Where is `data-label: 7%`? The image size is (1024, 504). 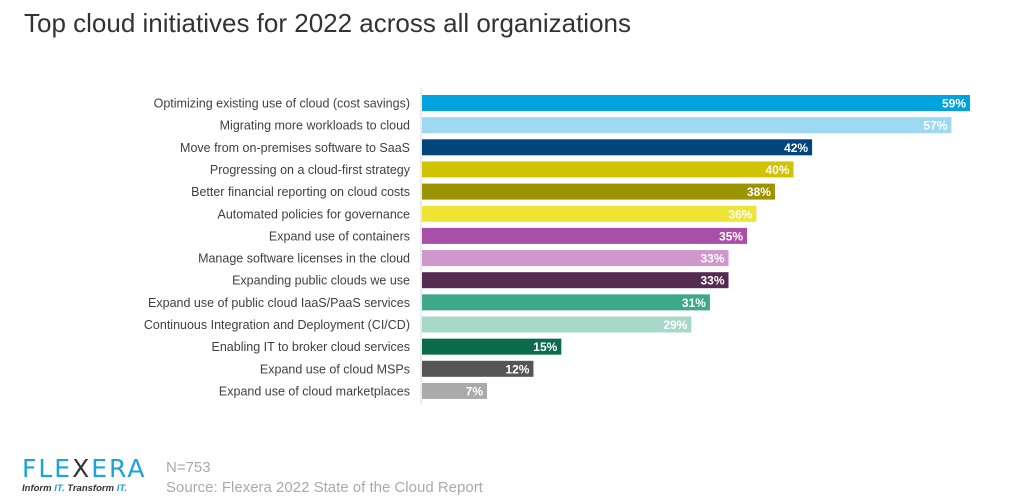
data-label: 7% is located at coordinates (475, 391).